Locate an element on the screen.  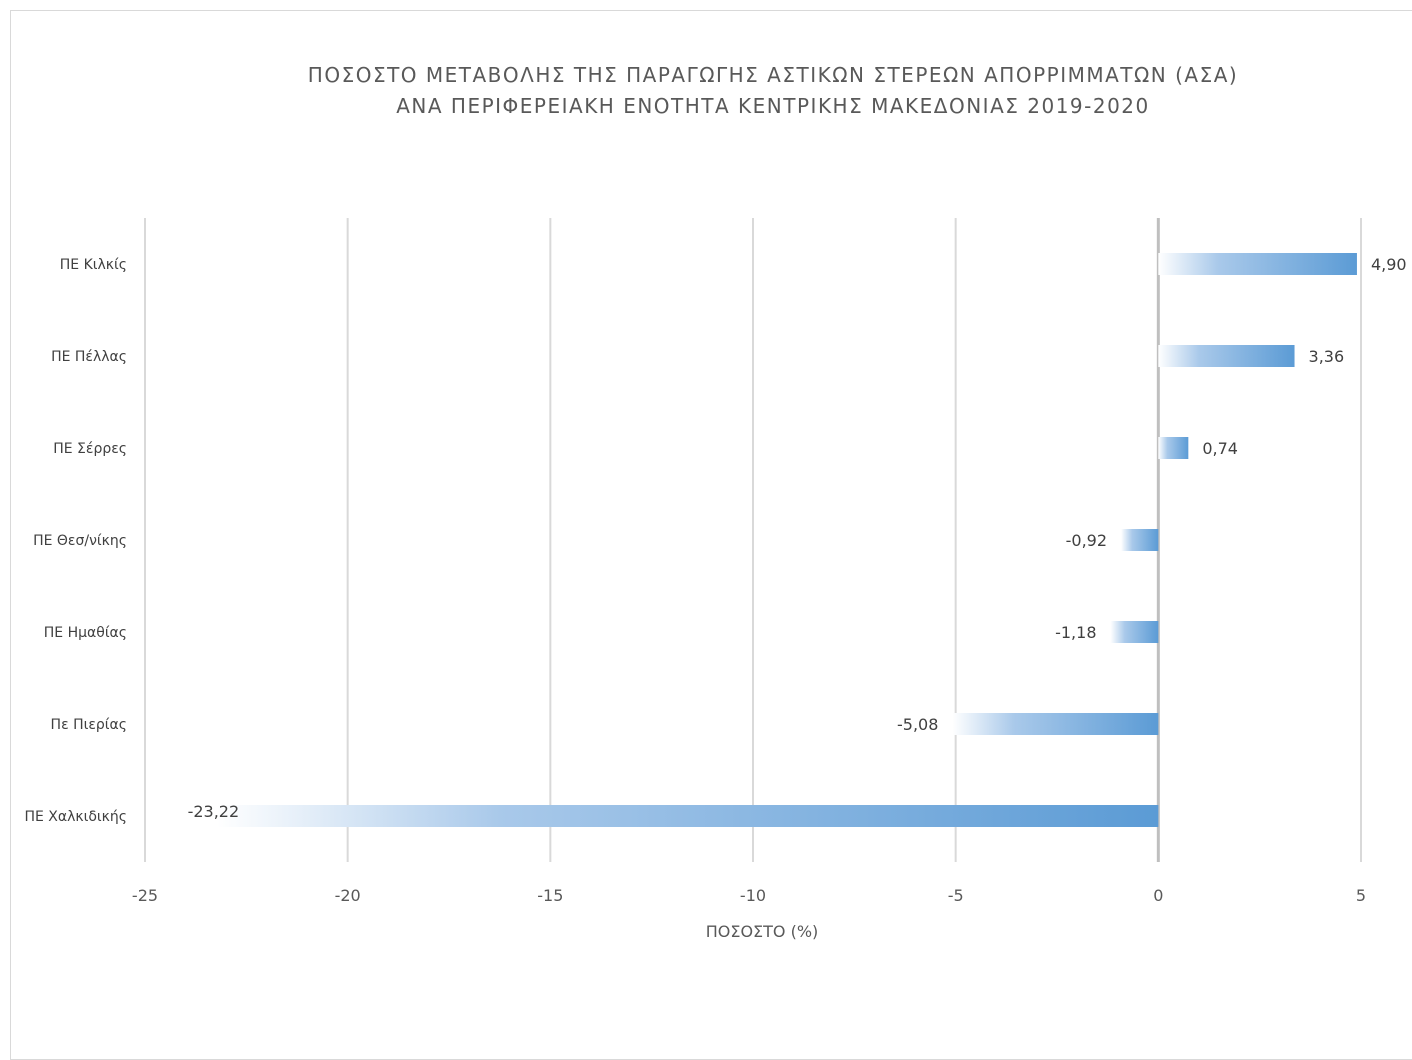
category-label: ΠΕ Σέρρες is located at coordinates (90, 449).